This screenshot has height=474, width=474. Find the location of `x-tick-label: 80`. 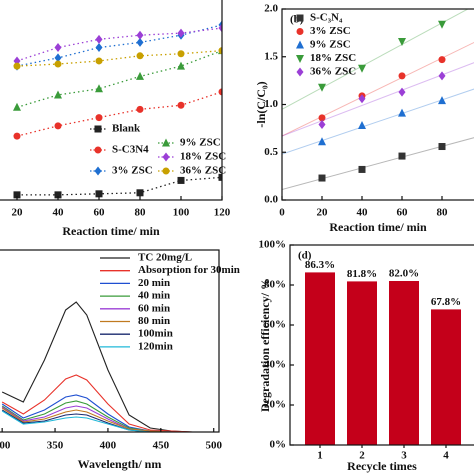

x-tick-label: 80 is located at coordinates (141, 213).